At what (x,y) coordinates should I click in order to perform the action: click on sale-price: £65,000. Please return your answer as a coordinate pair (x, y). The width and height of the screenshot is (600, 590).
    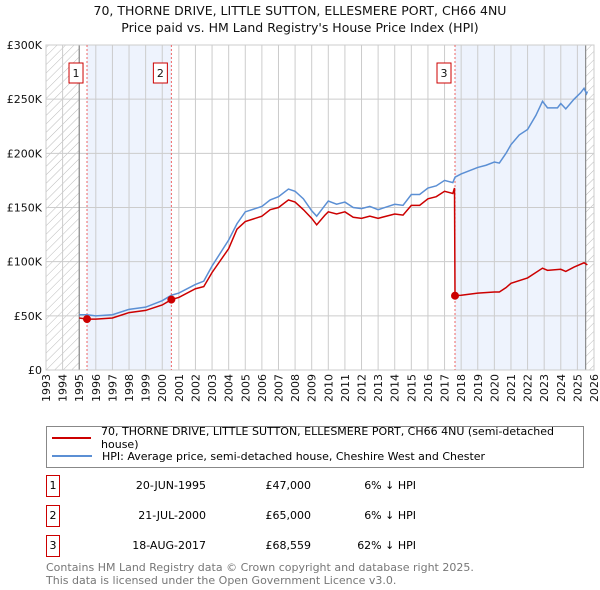
    Looking at the image, I should click on (288, 515).